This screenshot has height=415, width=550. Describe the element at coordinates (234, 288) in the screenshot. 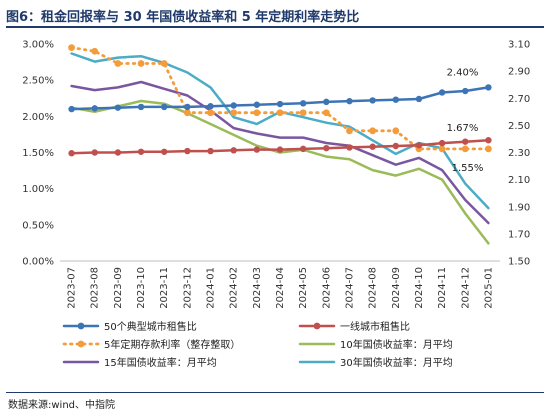

I see `x-tick-label: 2024-02` at that location.